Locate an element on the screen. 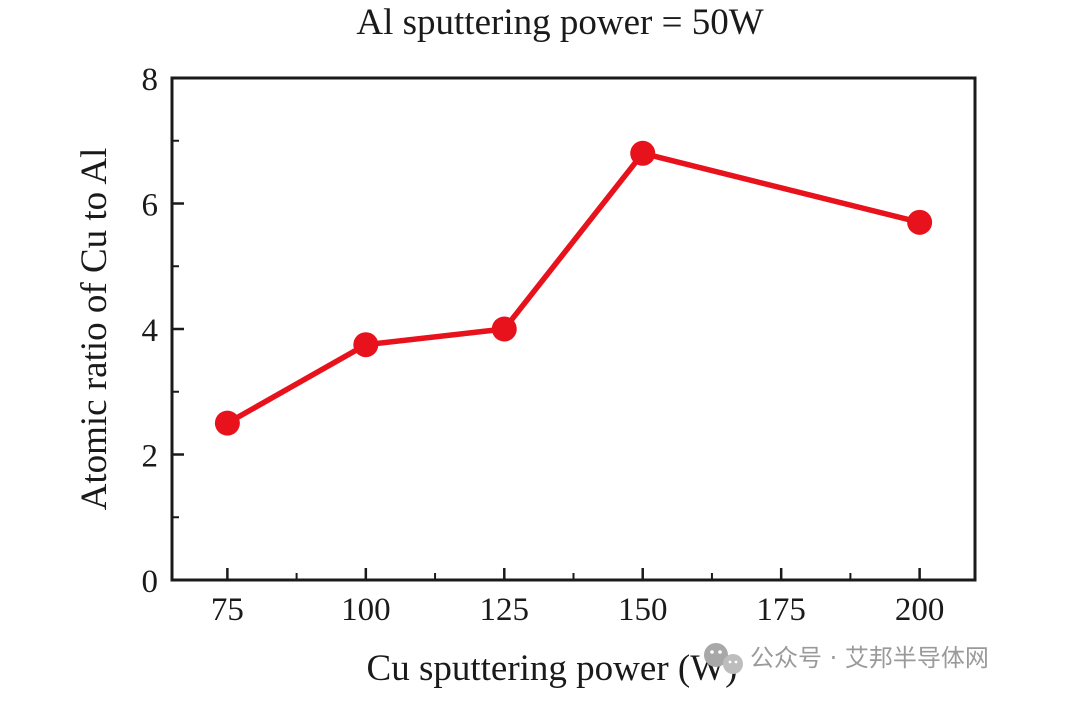  x-tick-label: 125 is located at coordinates (505, 610).